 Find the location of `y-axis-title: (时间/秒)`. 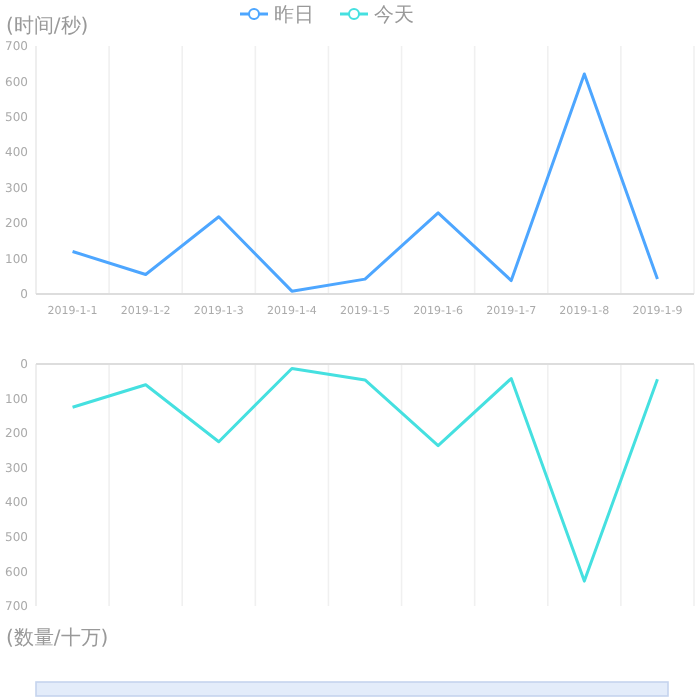

y-axis-title: (时间/秒) is located at coordinates (47, 26).